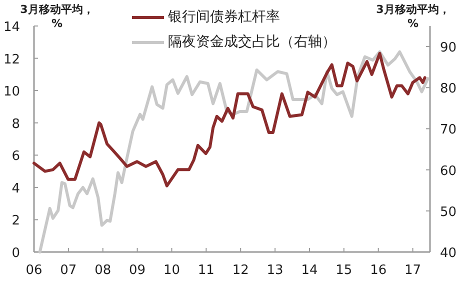 The width and height of the screenshot is (464, 283). Describe the element at coordinates (240, 270) in the screenshot. I see `x-tick-label: 12` at that location.